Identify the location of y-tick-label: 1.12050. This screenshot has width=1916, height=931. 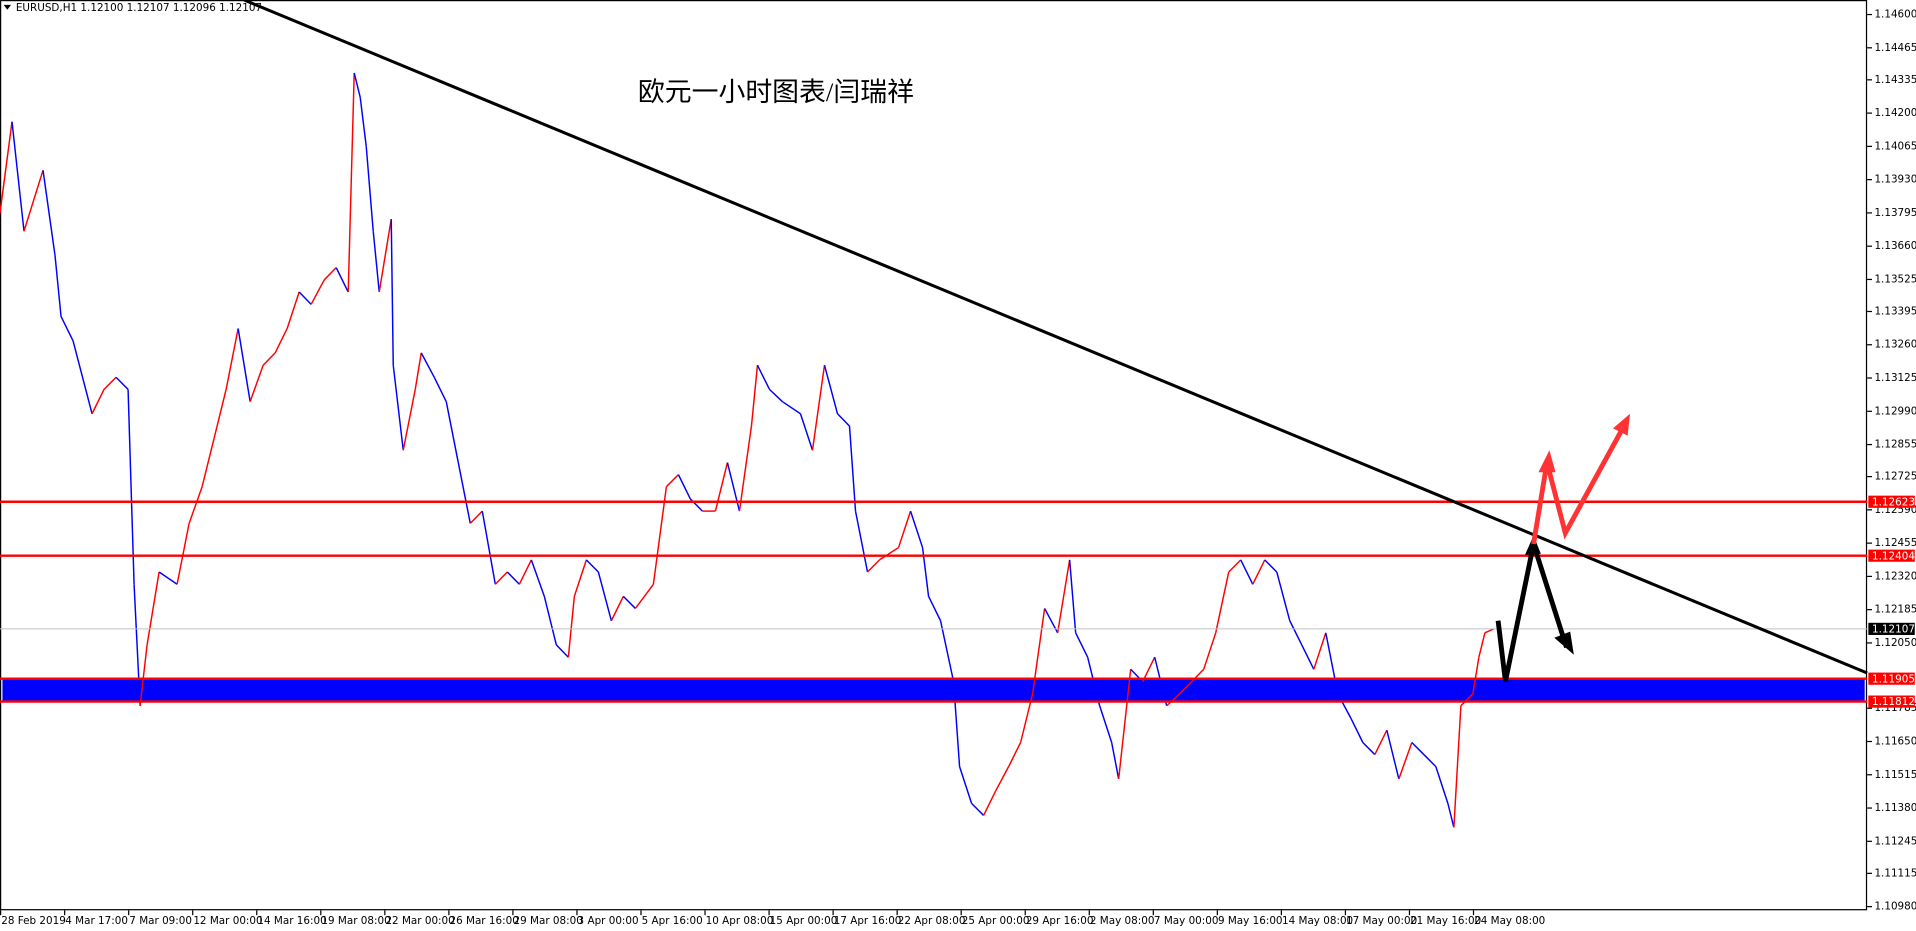
(1895, 643).